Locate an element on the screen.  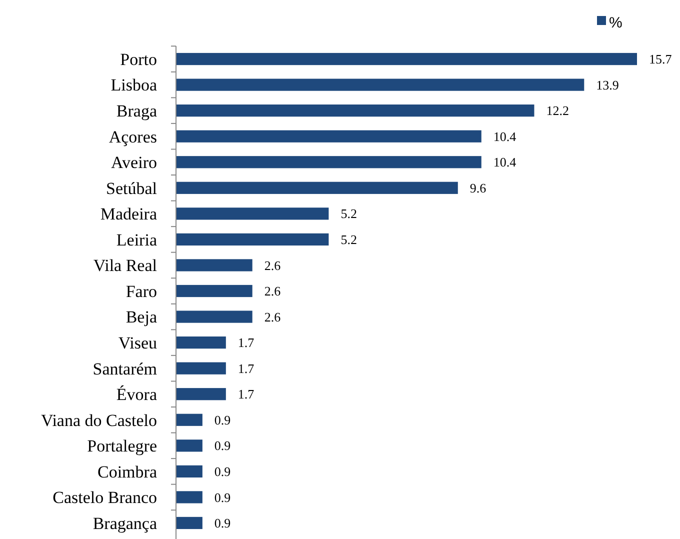
legend-label: % is located at coordinates (615, 23).